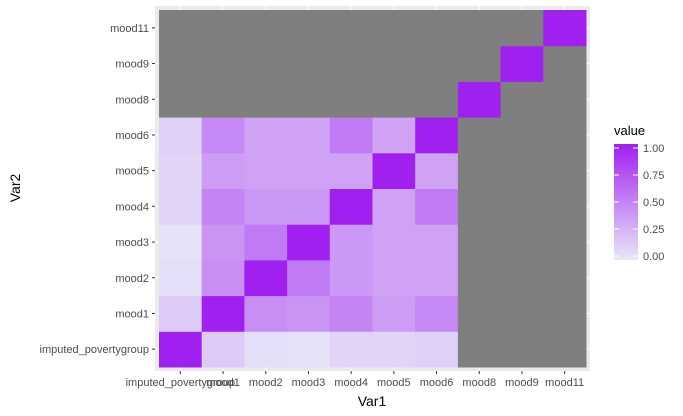 This screenshot has height=416, width=683. What do you see at coordinates (351, 63) in the screenshot?
I see `heatmap-cell-mood4-mood9` at bounding box center [351, 63].